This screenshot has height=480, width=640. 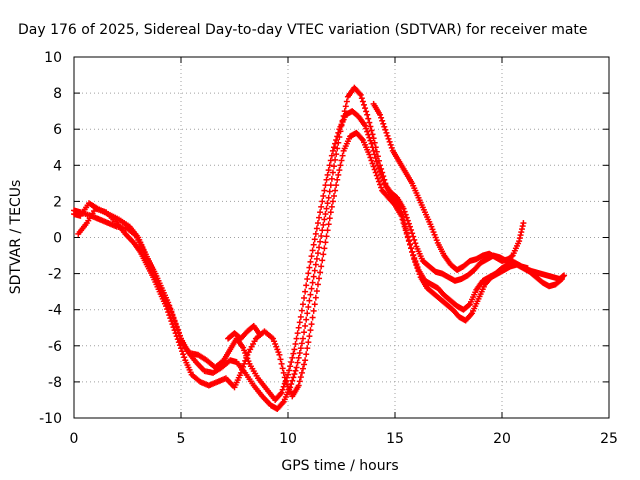 I want to click on y-tick-label: 10, so click(x=53, y=58).